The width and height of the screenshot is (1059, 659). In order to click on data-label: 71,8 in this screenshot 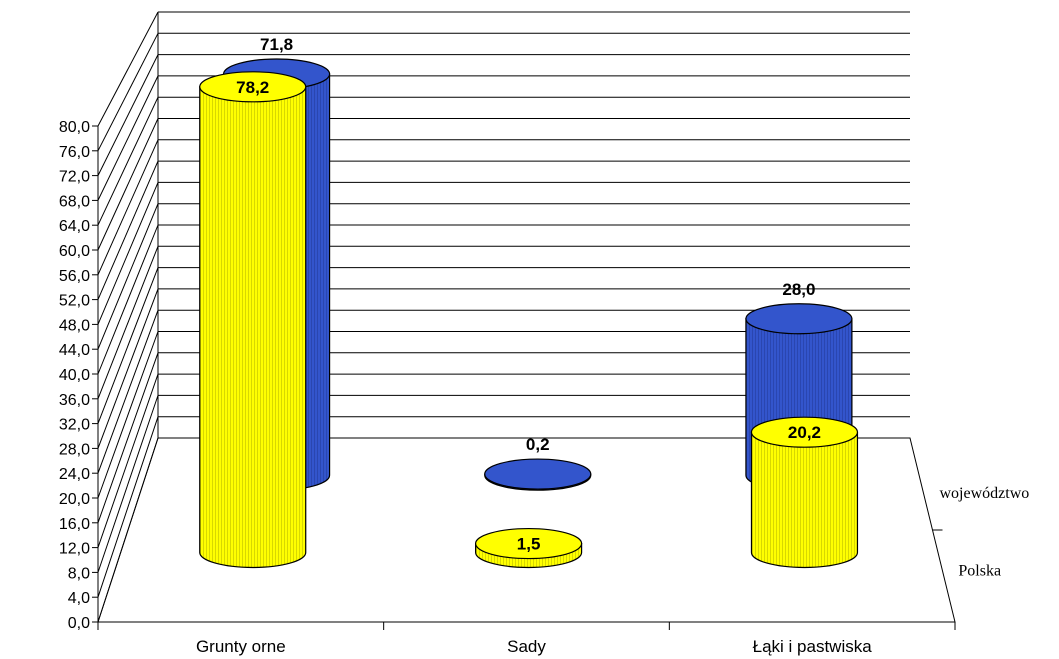, I will do `click(276, 44)`.